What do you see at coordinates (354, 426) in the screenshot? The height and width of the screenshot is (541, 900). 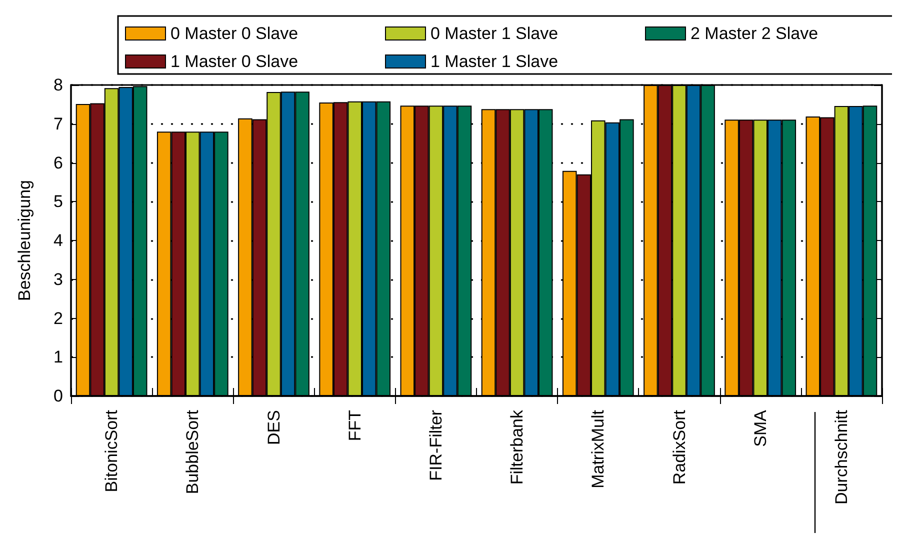 I see `x-tick-label: FFT` at bounding box center [354, 426].